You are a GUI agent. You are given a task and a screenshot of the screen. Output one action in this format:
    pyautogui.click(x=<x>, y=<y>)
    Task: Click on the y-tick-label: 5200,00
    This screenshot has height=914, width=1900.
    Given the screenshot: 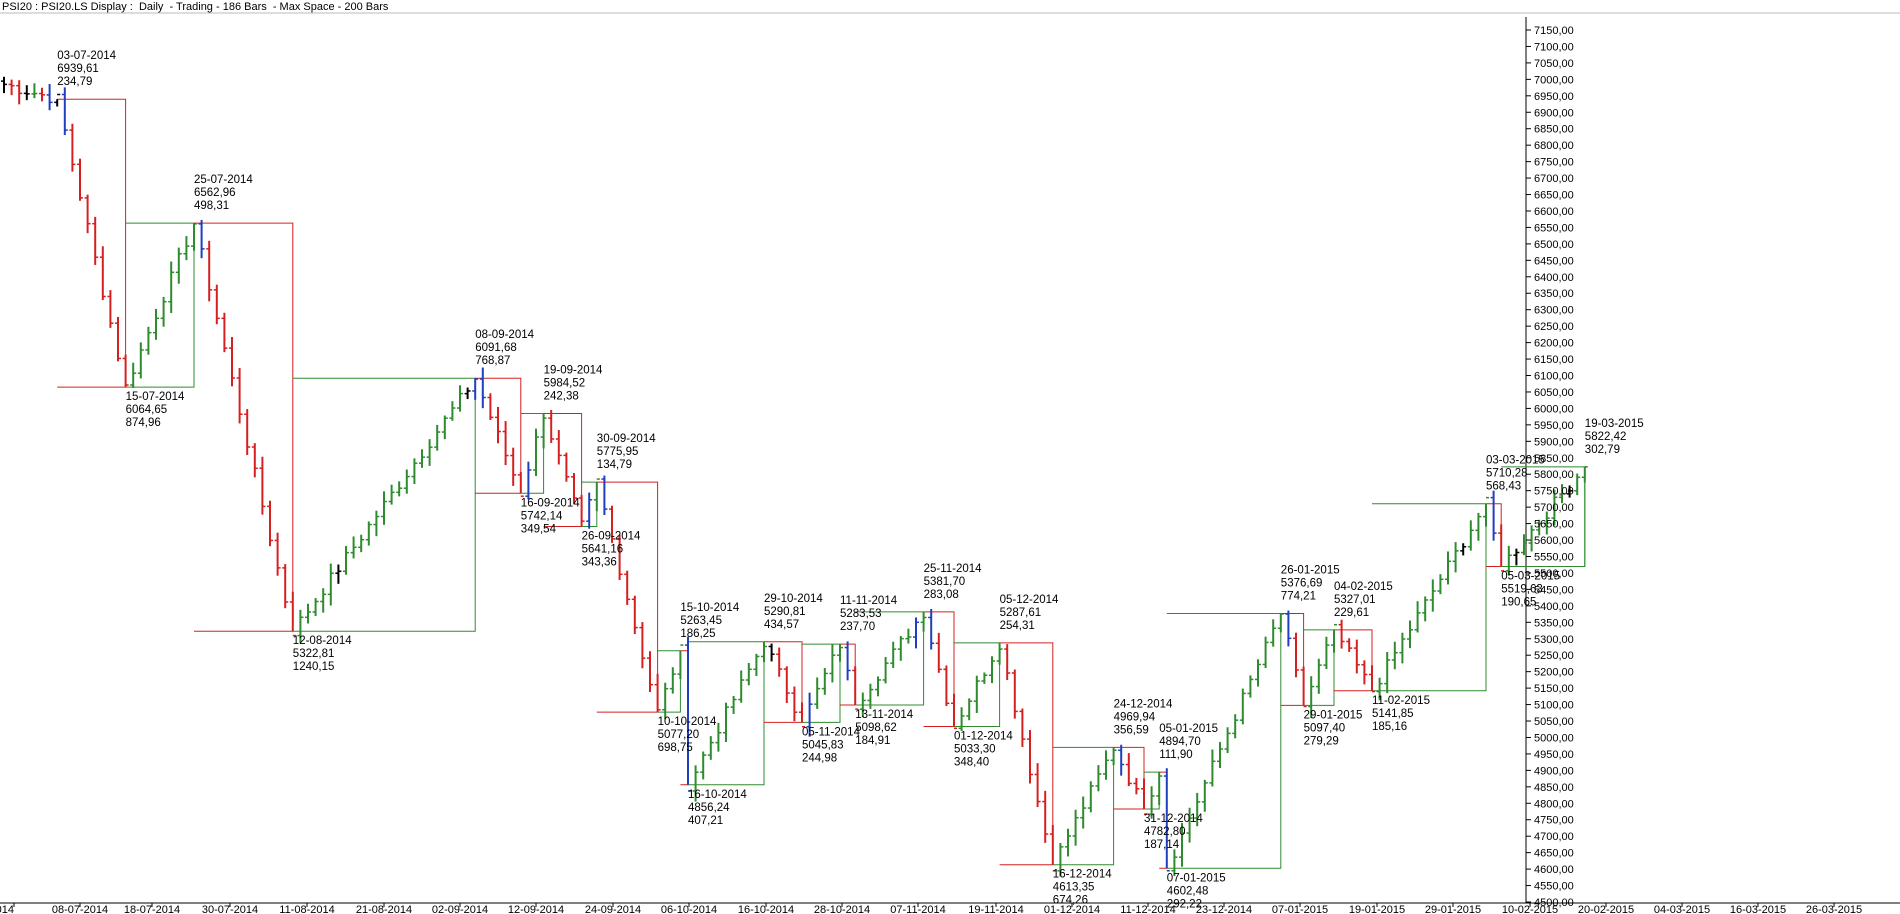 What is the action you would take?
    pyautogui.click(x=1554, y=673)
    